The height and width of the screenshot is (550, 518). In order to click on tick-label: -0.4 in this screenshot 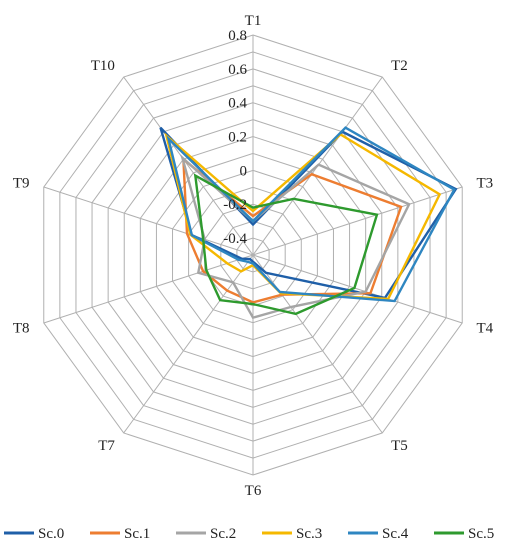, I will do `click(235, 239)`.